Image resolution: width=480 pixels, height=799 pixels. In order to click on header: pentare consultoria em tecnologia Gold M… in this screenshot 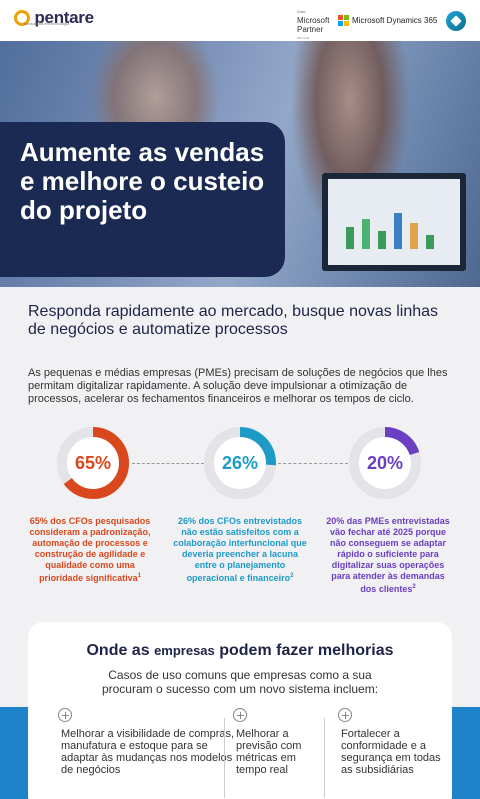, I will do `click(240, 20)`.